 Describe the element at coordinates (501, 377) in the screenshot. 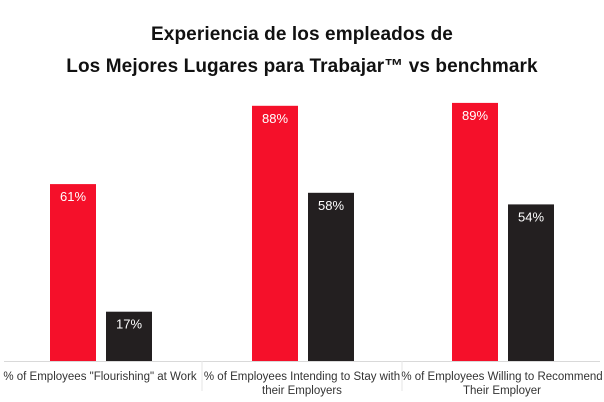

I see `category-label-3-line-1: % of Employees Willing to Recommend` at that location.